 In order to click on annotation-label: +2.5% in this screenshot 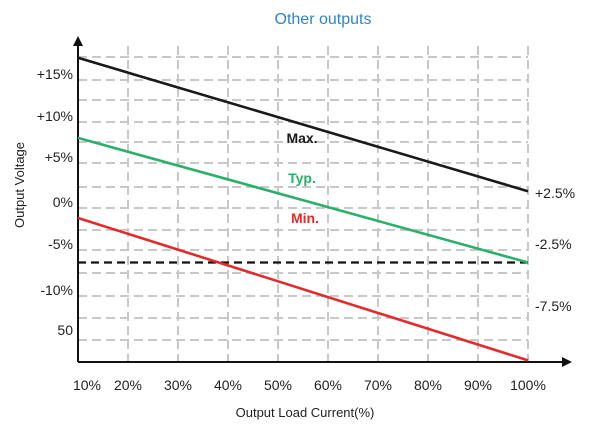, I will do `click(555, 193)`.